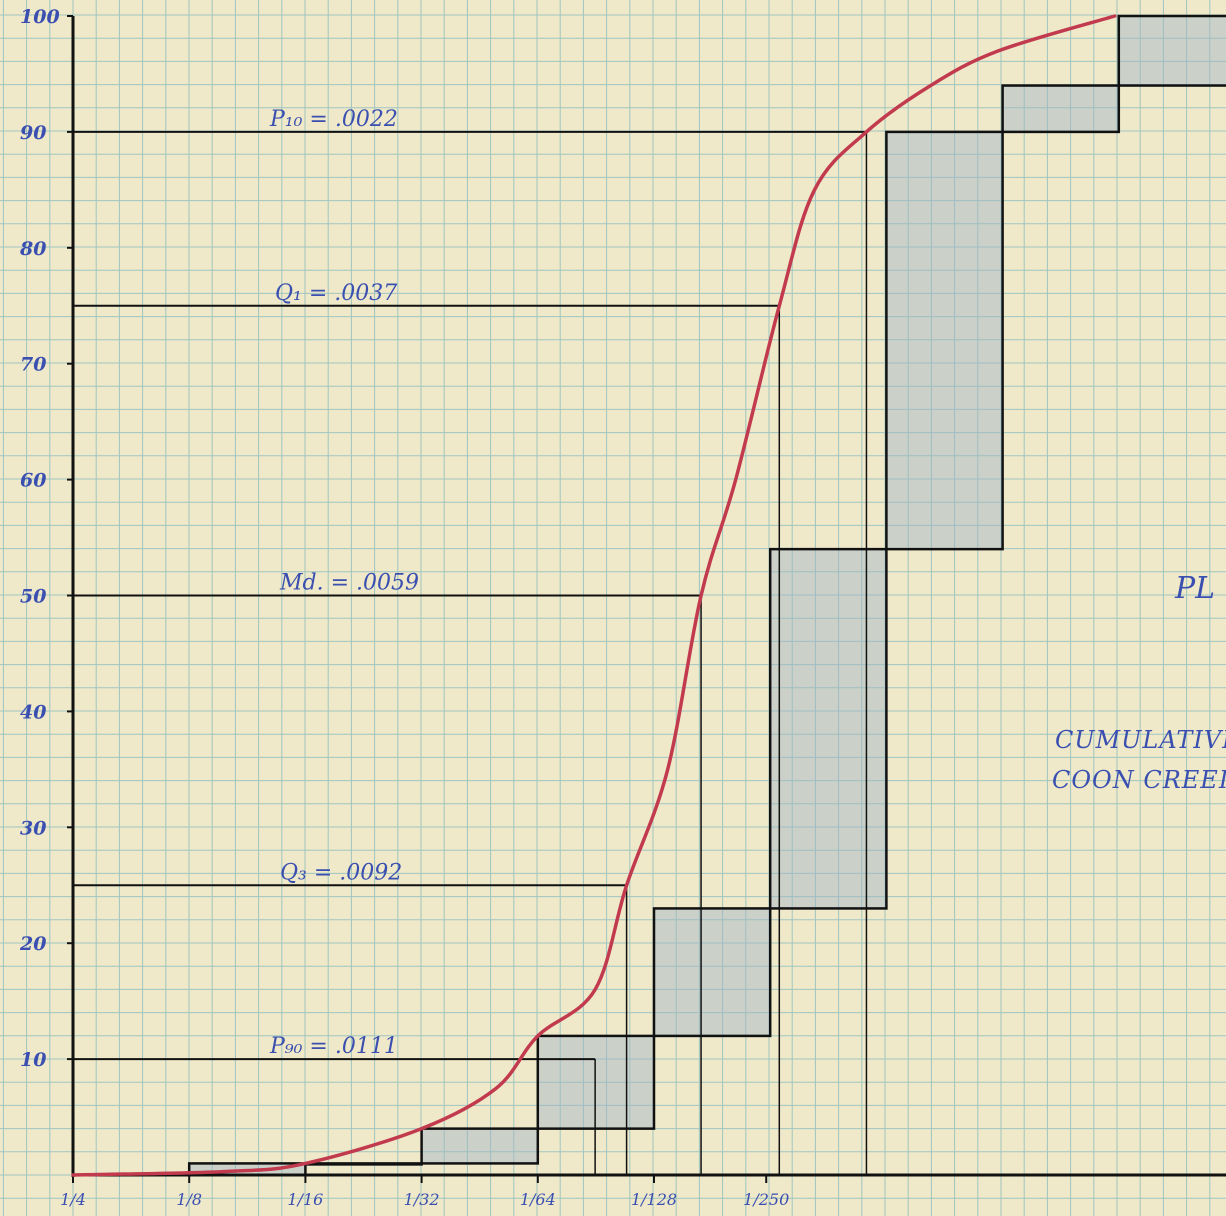 The height and width of the screenshot is (1216, 1226). Describe the element at coordinates (654, 1199) in the screenshot. I see `x-tick-label: 1/128` at that location.